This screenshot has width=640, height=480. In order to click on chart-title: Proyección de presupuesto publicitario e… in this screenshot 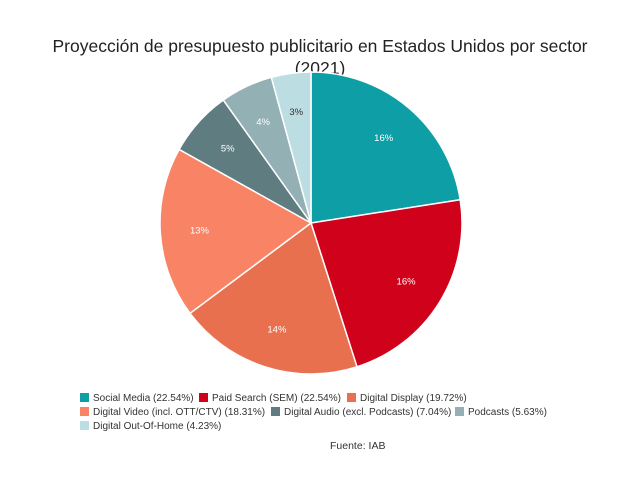, I will do `click(320, 46)`.